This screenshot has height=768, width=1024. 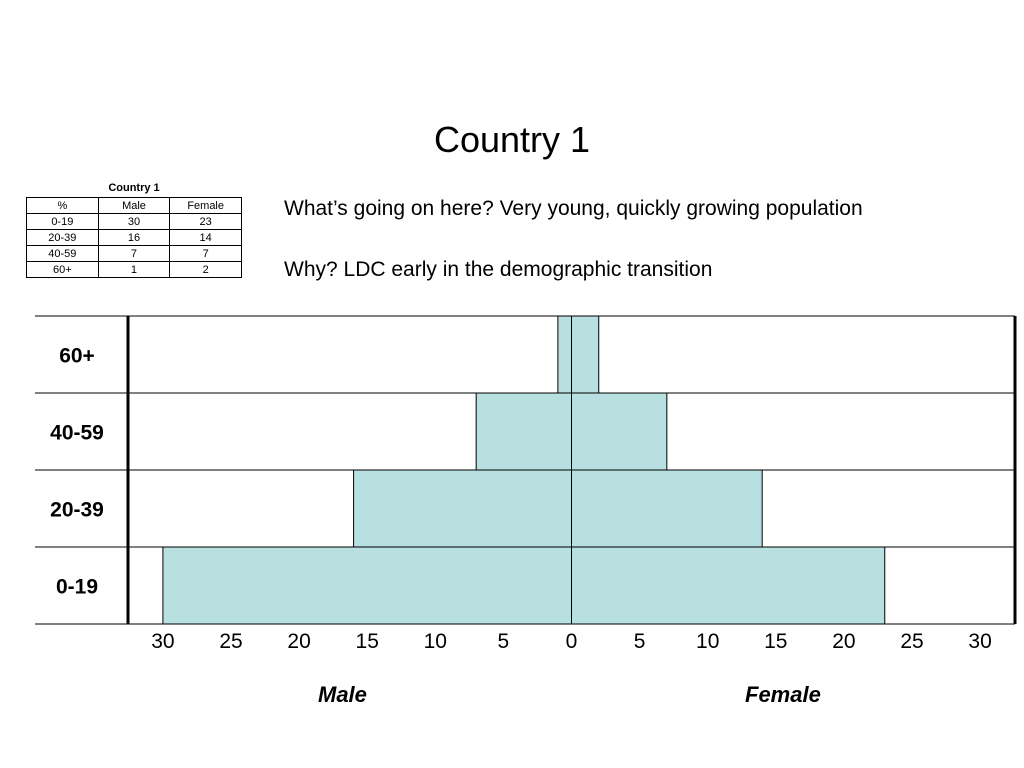 I want to click on x-tick-label: 0, so click(x=572, y=641).